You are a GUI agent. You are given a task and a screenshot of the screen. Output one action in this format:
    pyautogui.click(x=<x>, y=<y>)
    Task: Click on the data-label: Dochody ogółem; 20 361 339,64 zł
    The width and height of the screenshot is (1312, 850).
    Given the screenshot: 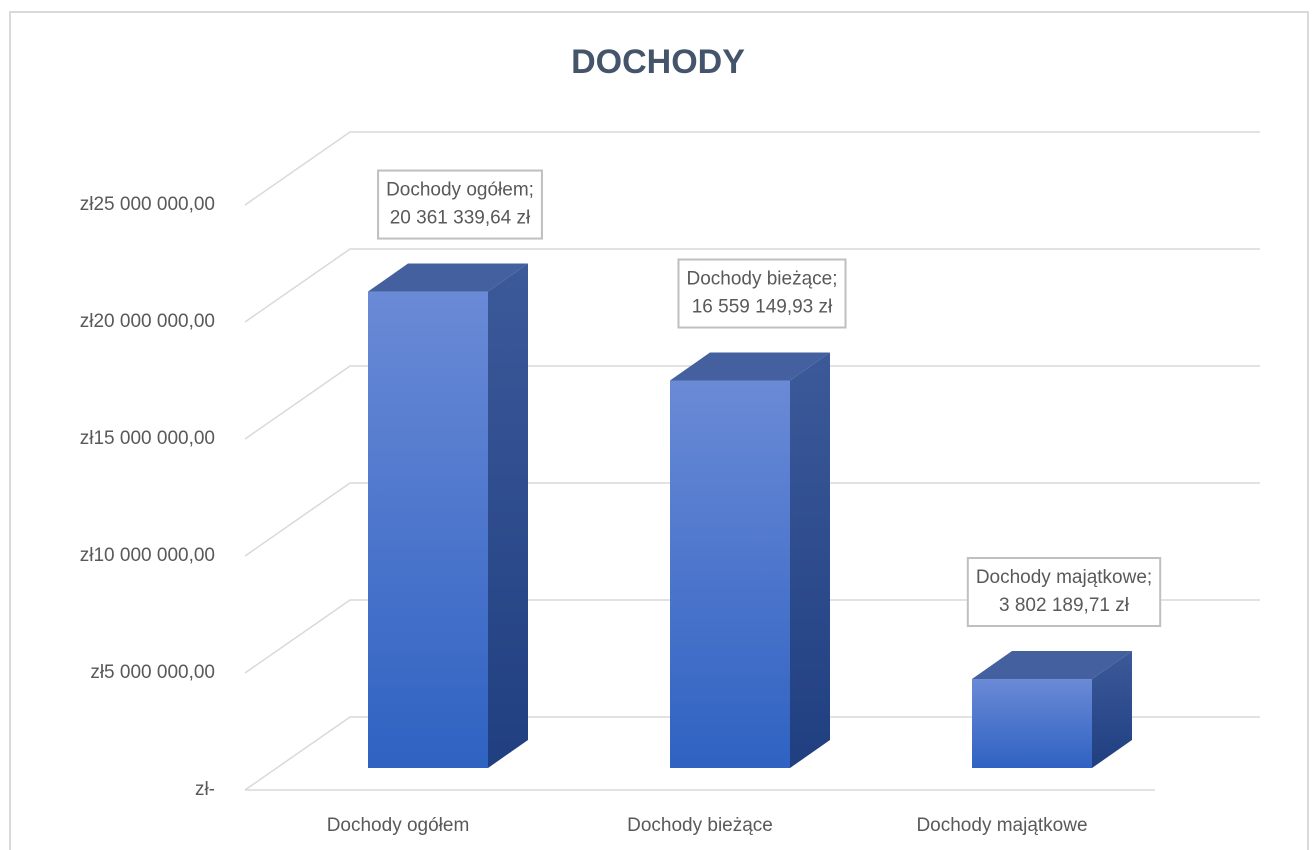 What is the action you would take?
    pyautogui.click(x=460, y=204)
    